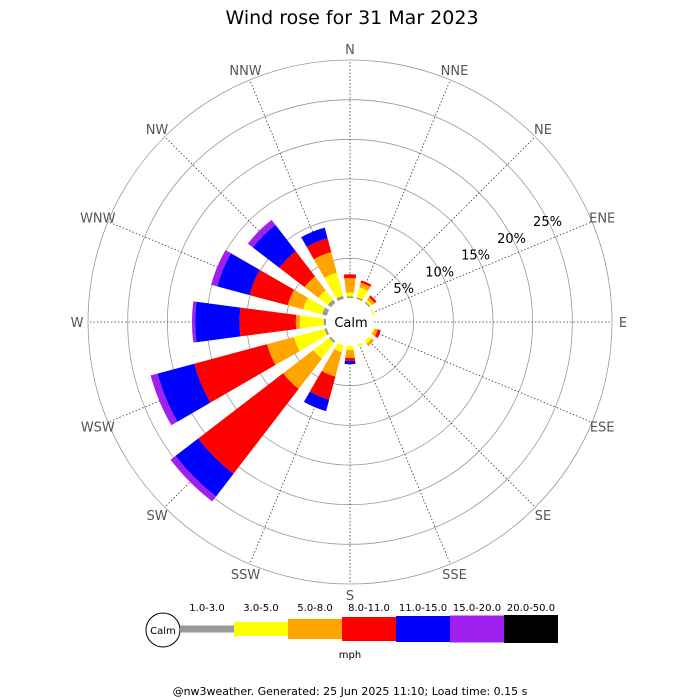 The width and height of the screenshot is (700, 700). What do you see at coordinates (369, 608) in the screenshot?
I see `legend-label-3: 8.0-11.0` at bounding box center [369, 608].